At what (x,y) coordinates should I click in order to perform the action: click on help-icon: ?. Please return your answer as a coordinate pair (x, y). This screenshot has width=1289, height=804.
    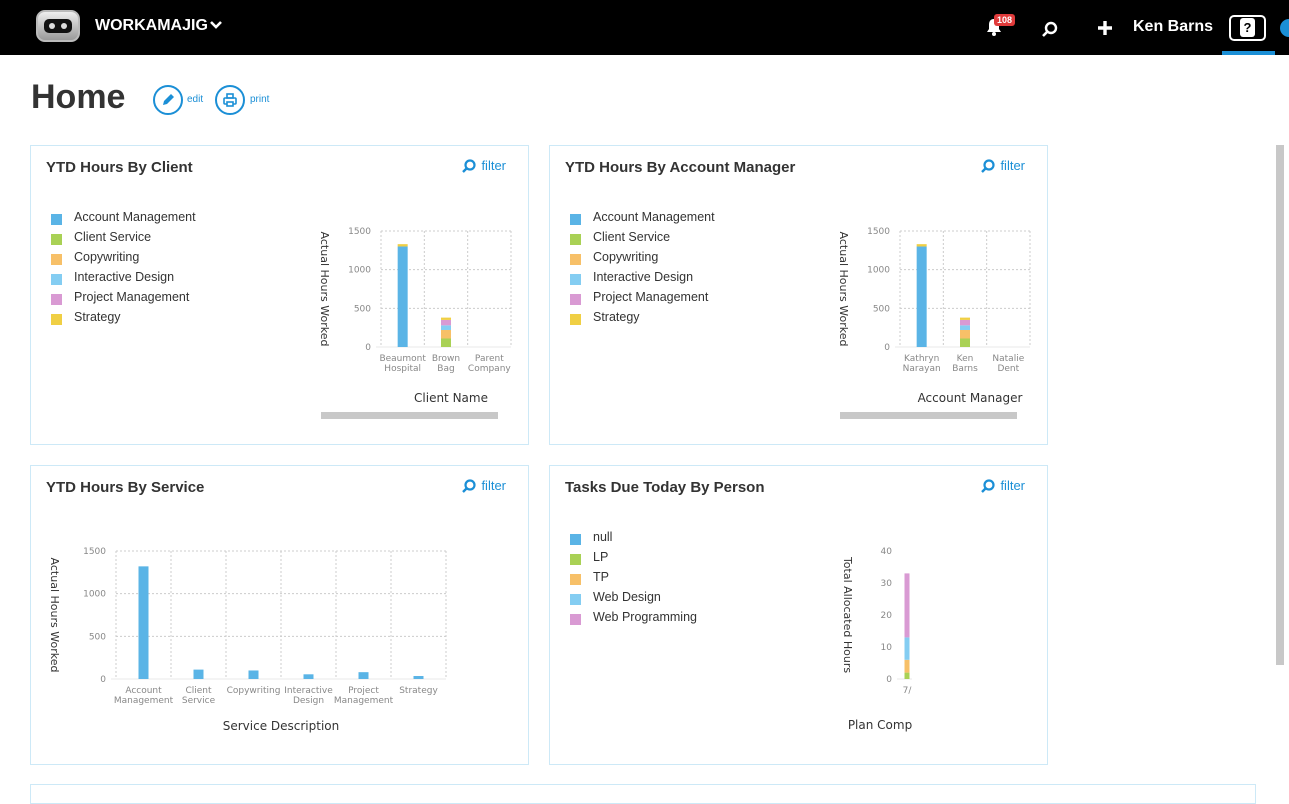
    Looking at the image, I should click on (1247, 27).